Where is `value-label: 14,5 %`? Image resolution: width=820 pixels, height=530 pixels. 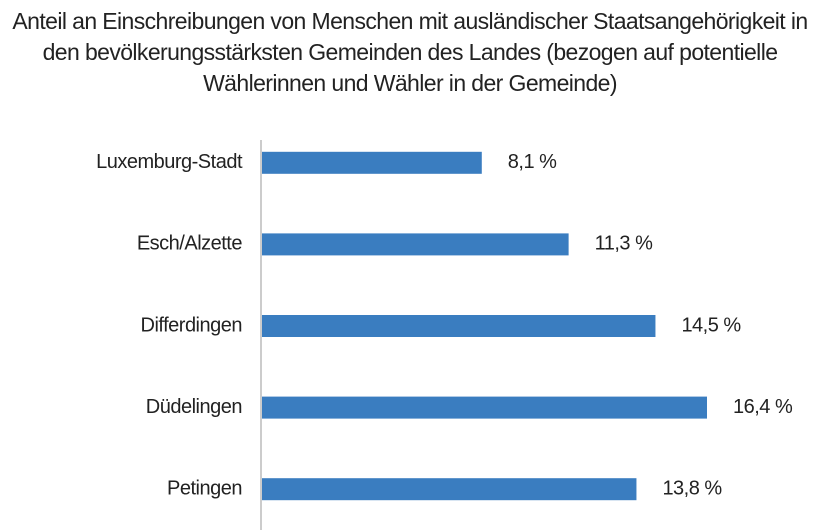
value-label: 14,5 % is located at coordinates (711, 325).